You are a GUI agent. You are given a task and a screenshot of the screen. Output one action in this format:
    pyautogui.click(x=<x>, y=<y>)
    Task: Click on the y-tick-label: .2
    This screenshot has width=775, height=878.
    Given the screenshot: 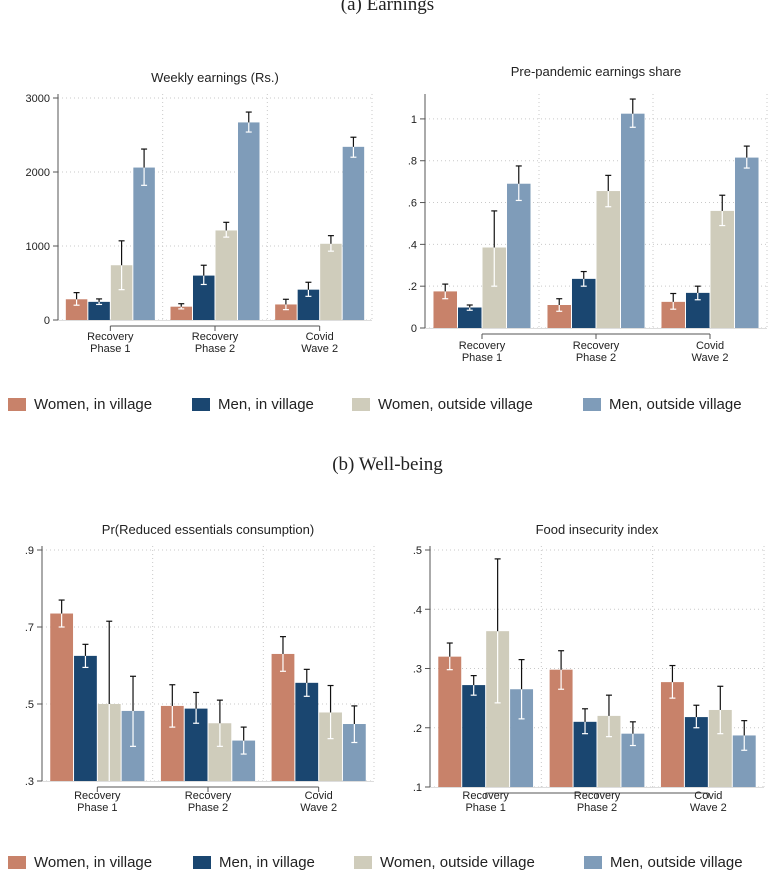 What is the action you would take?
    pyautogui.click(x=417, y=729)
    